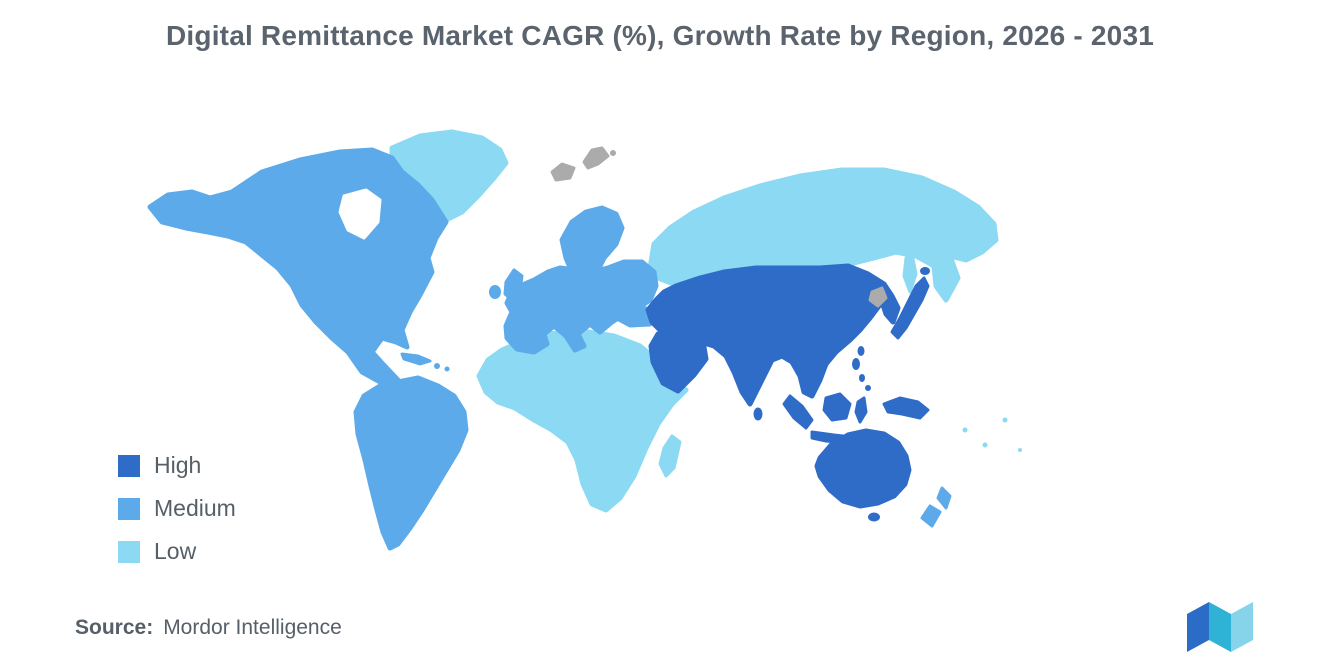  Describe the element at coordinates (798, 412) in the screenshot. I see `region-sumatra` at that location.